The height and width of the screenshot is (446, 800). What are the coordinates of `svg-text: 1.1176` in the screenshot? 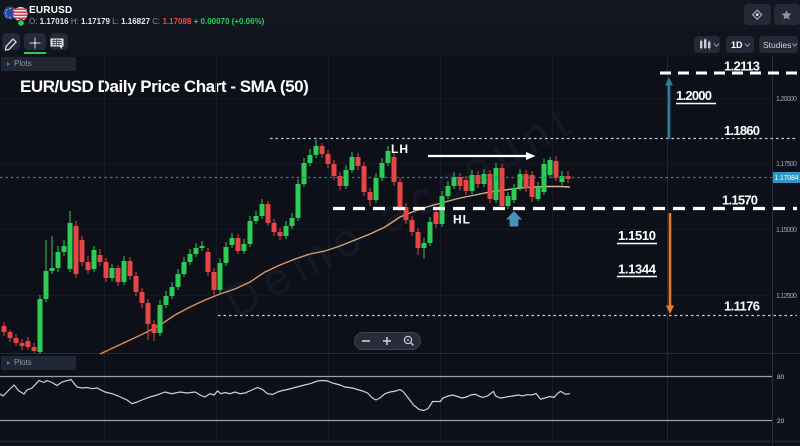 It's located at (742, 306).